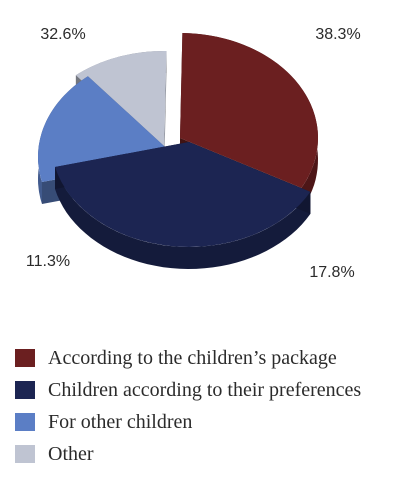  I want to click on legend-swatch-other, so click(25, 454).